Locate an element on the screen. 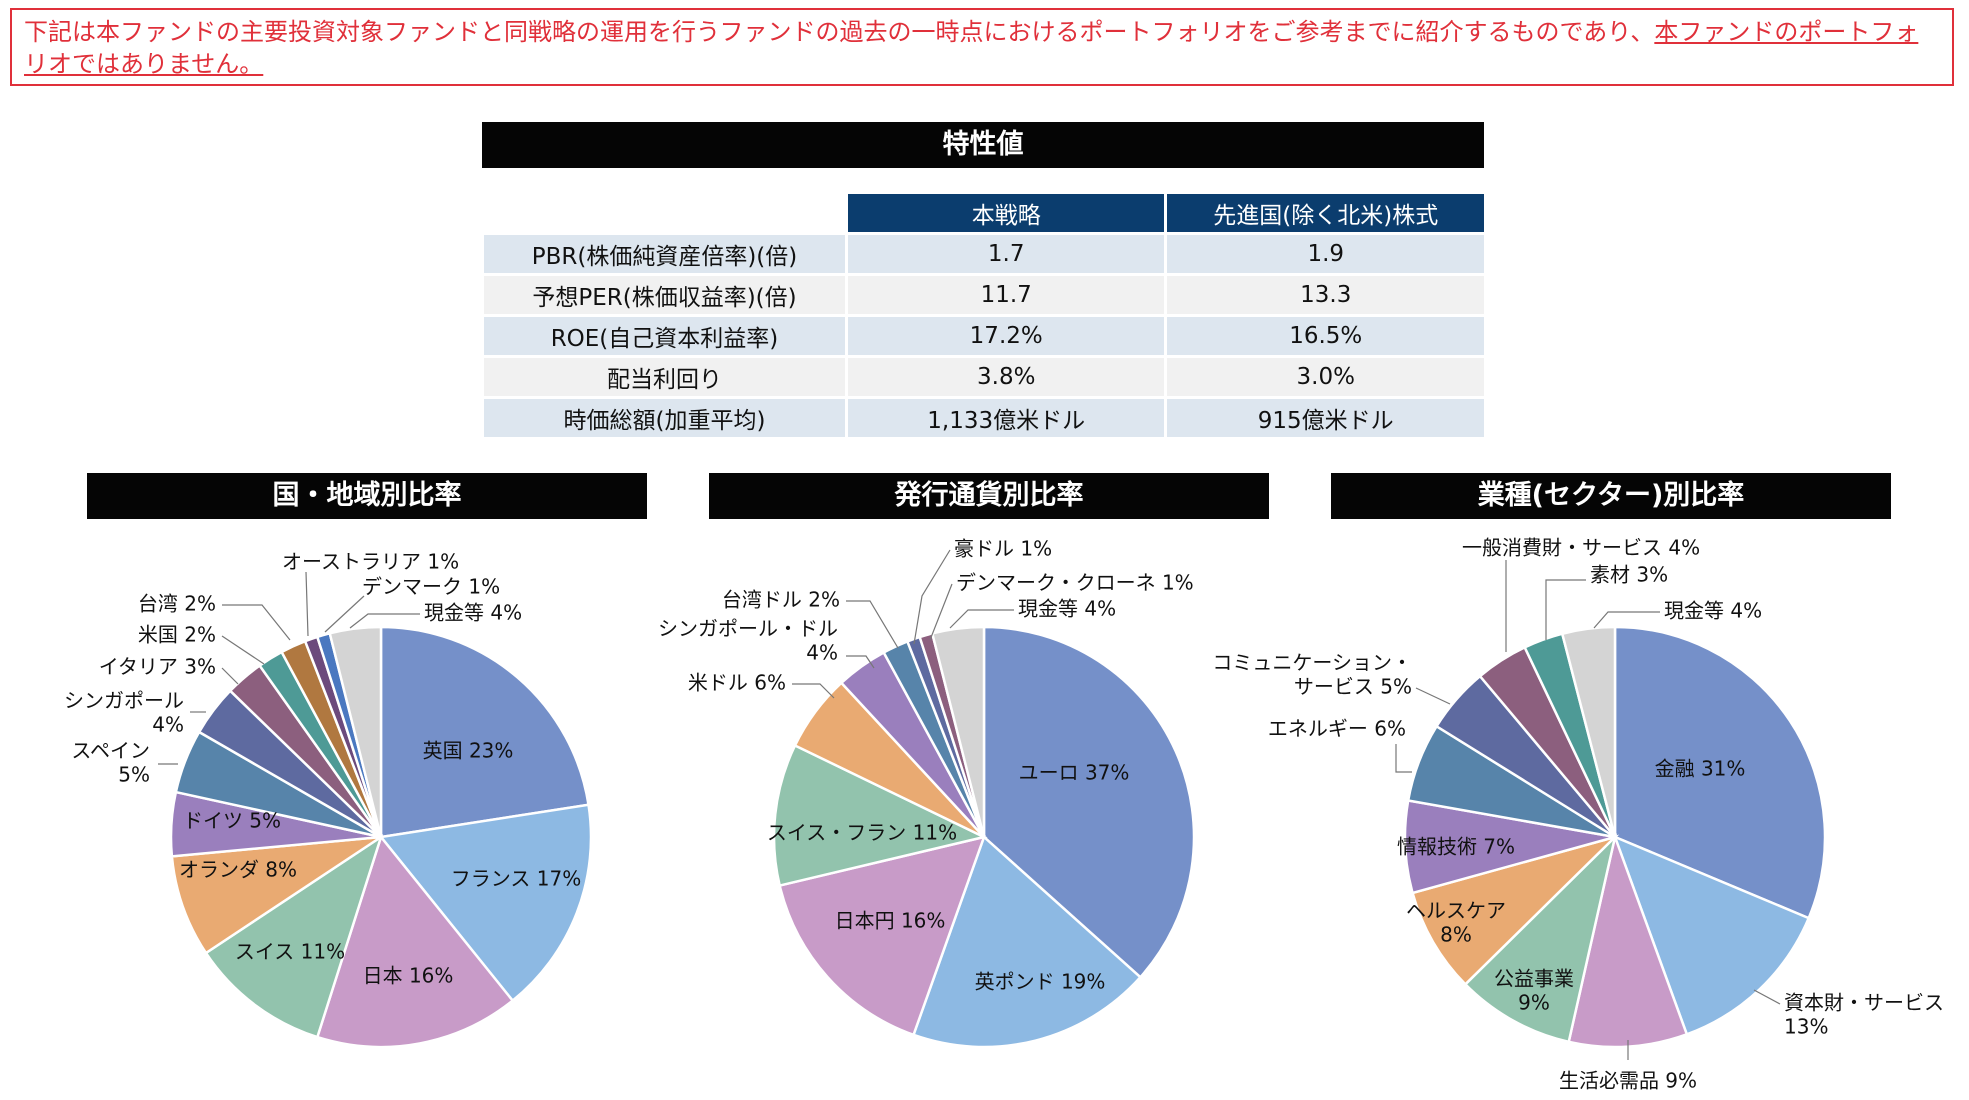  slice-label-usa: 米国 2% is located at coordinates (201, 644).